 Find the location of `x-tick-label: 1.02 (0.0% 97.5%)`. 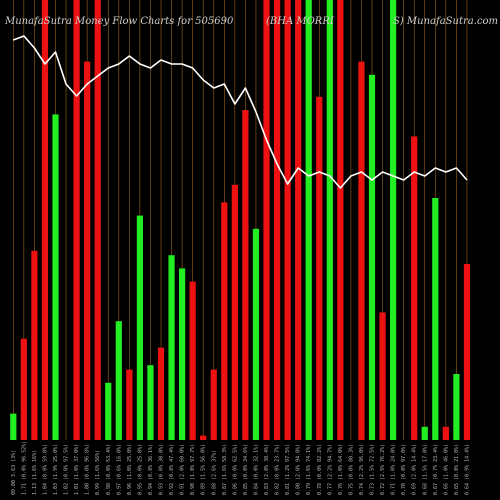

x-tick-label: 1.02 (0.0% 97.5%) is located at coordinates (67, 469).